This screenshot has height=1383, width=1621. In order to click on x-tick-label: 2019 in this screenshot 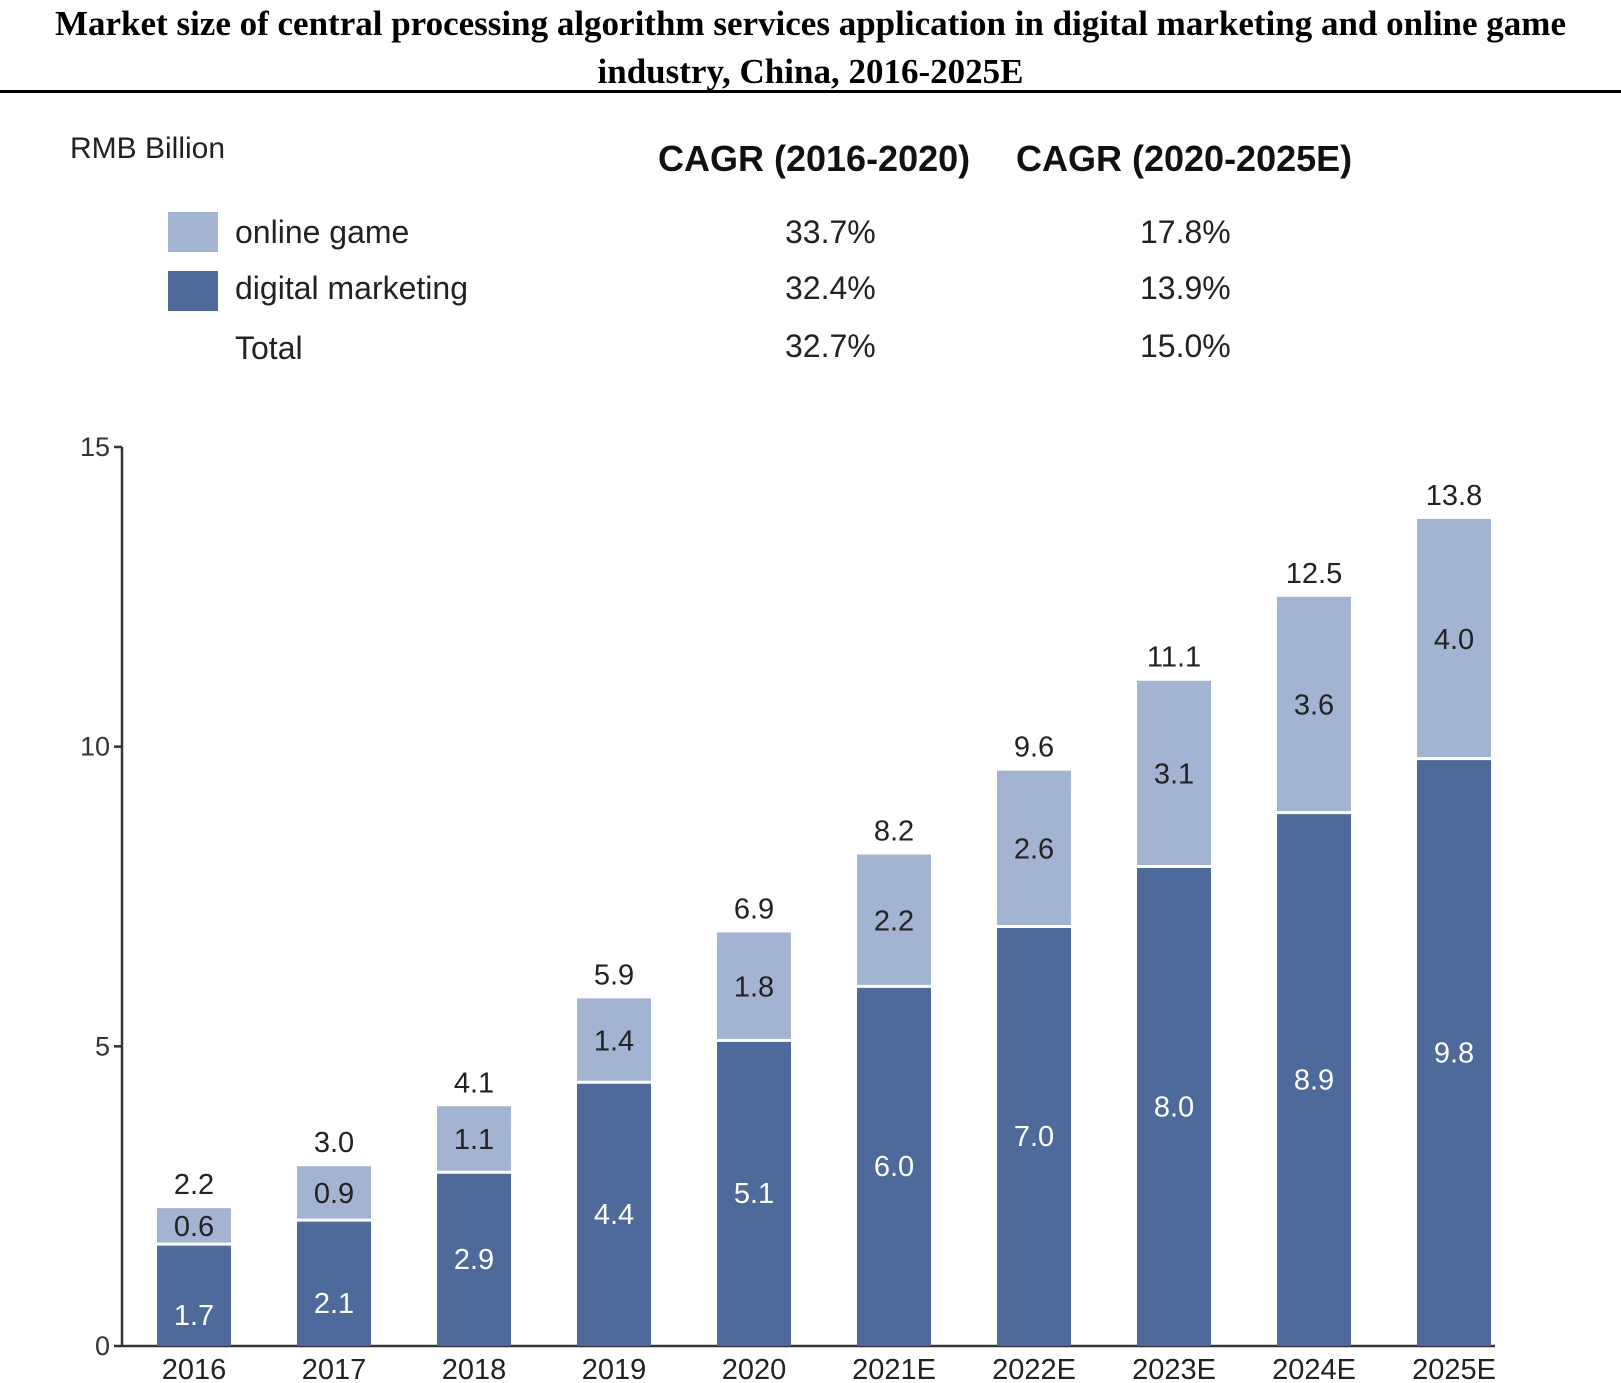, I will do `click(614, 1368)`.